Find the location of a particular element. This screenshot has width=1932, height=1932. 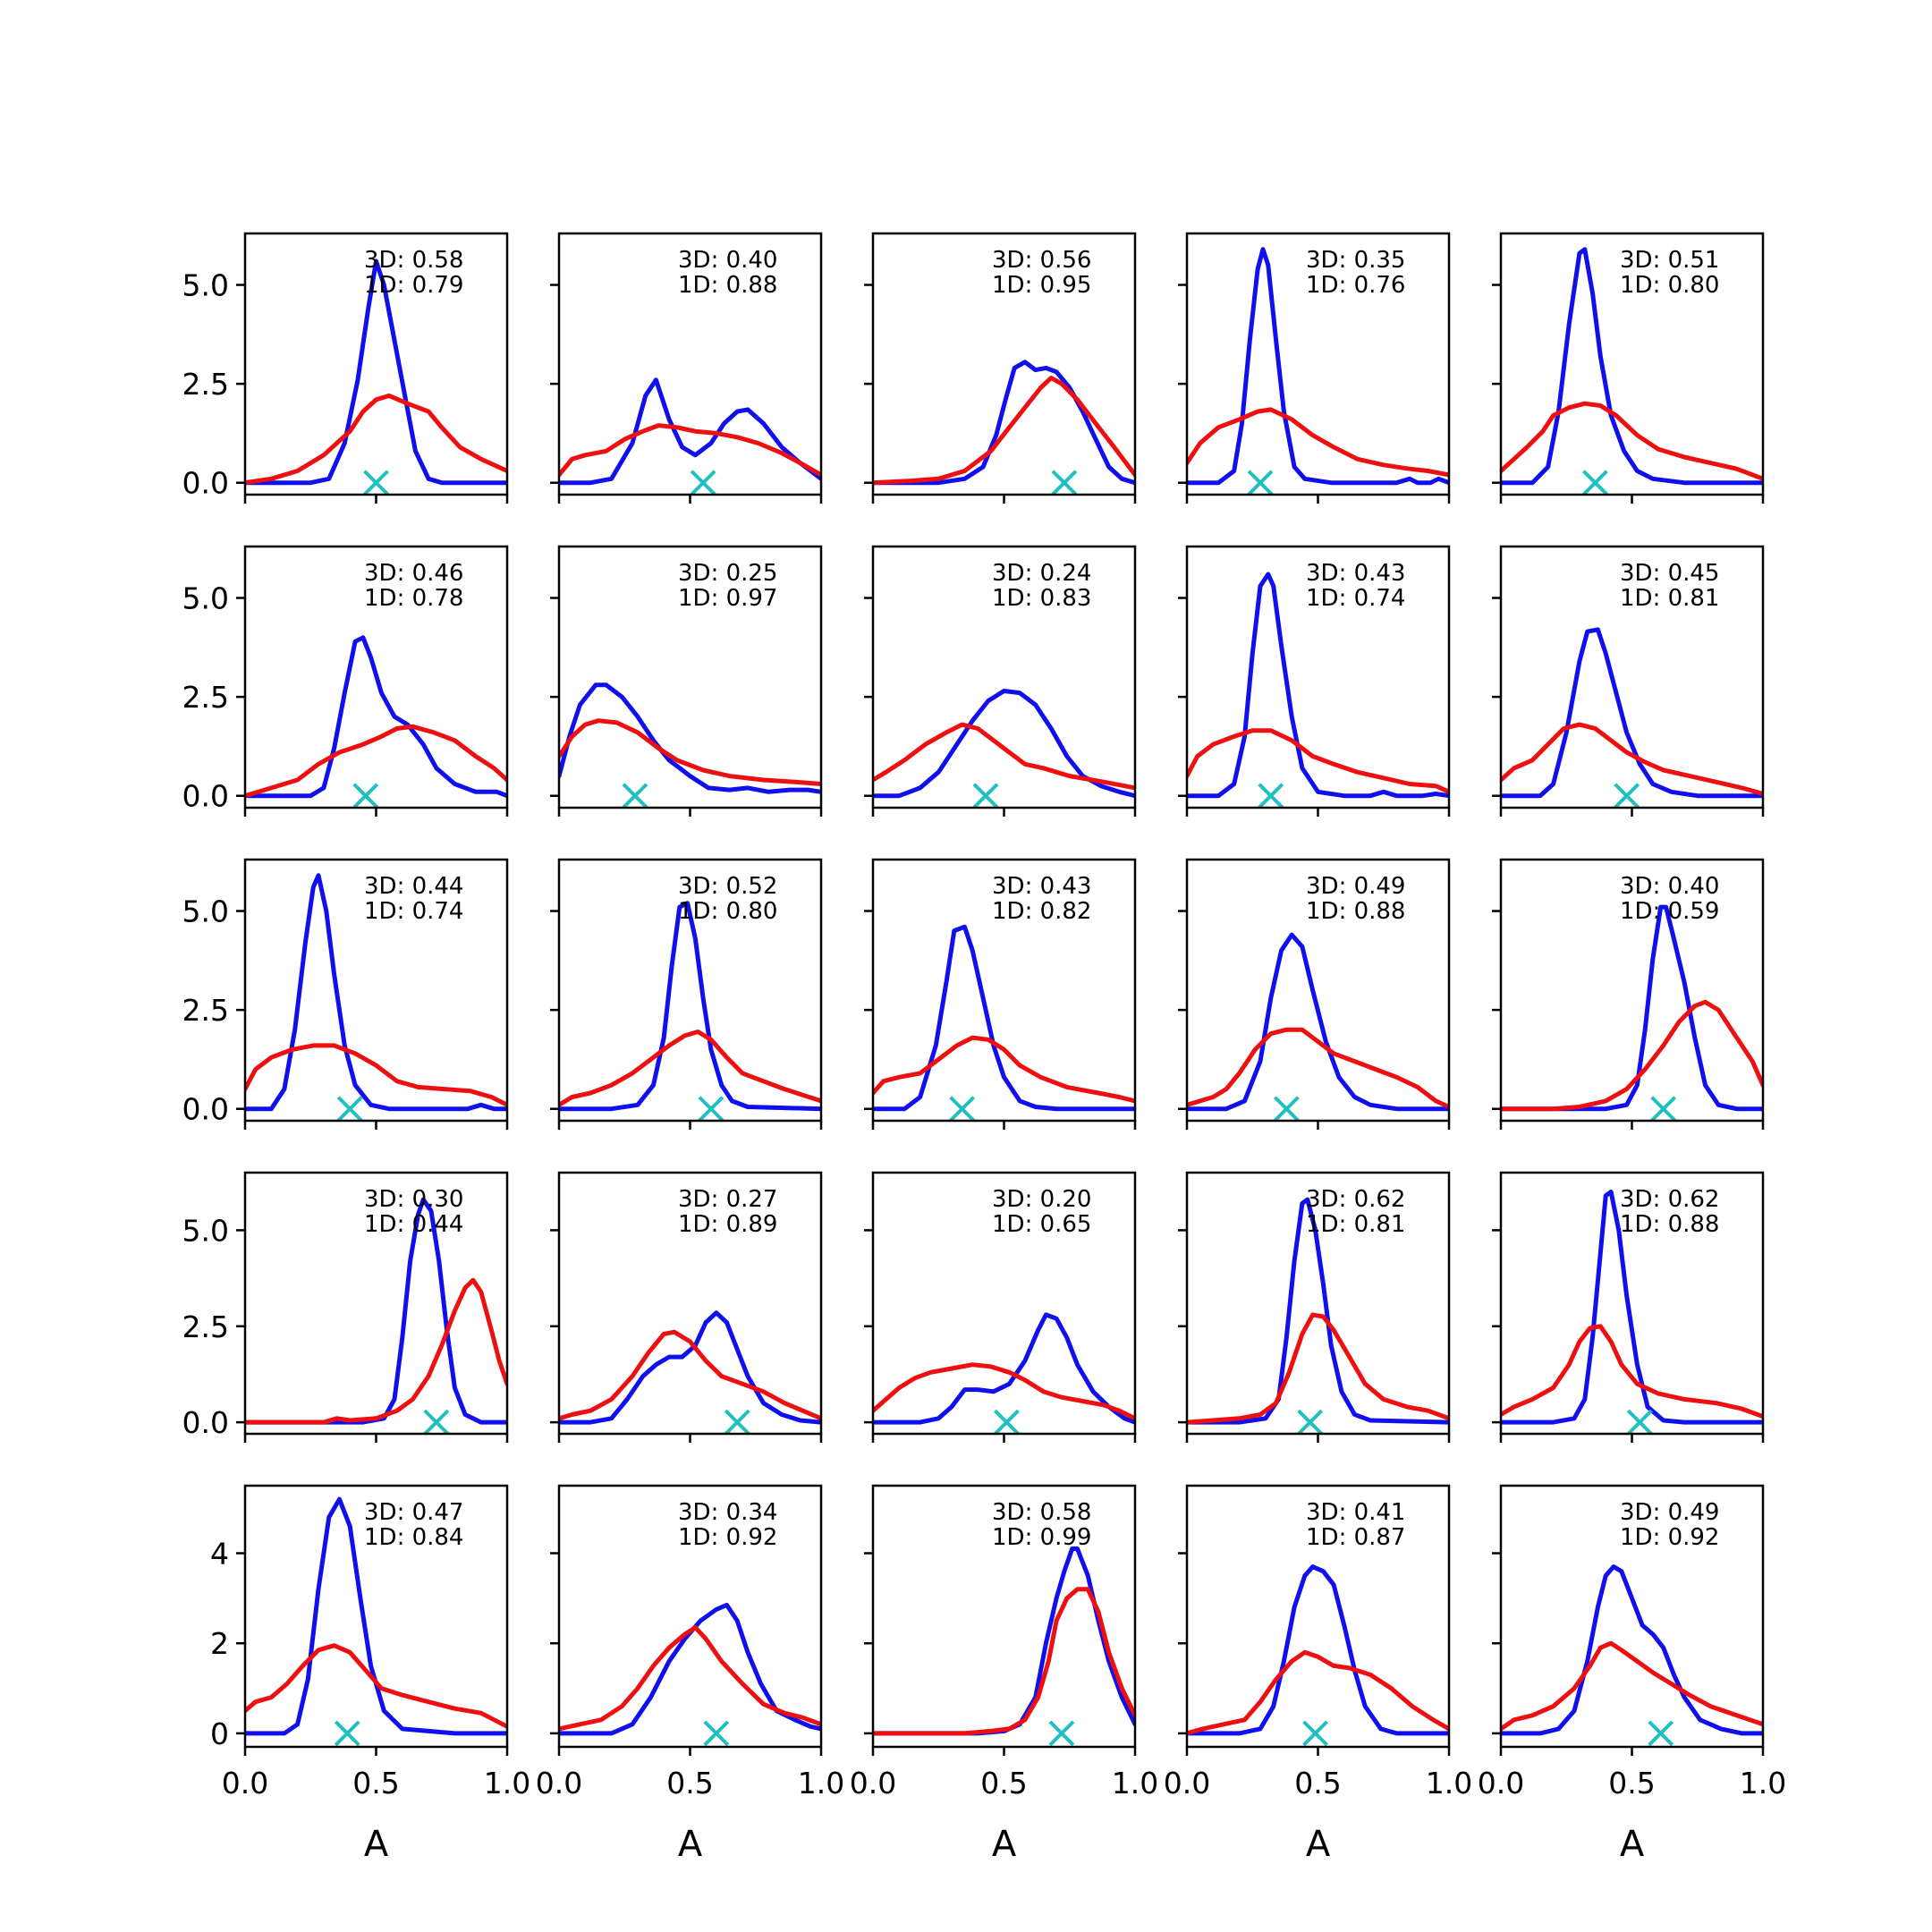

annotation-1d: 1D: 0.74 is located at coordinates (413, 911).